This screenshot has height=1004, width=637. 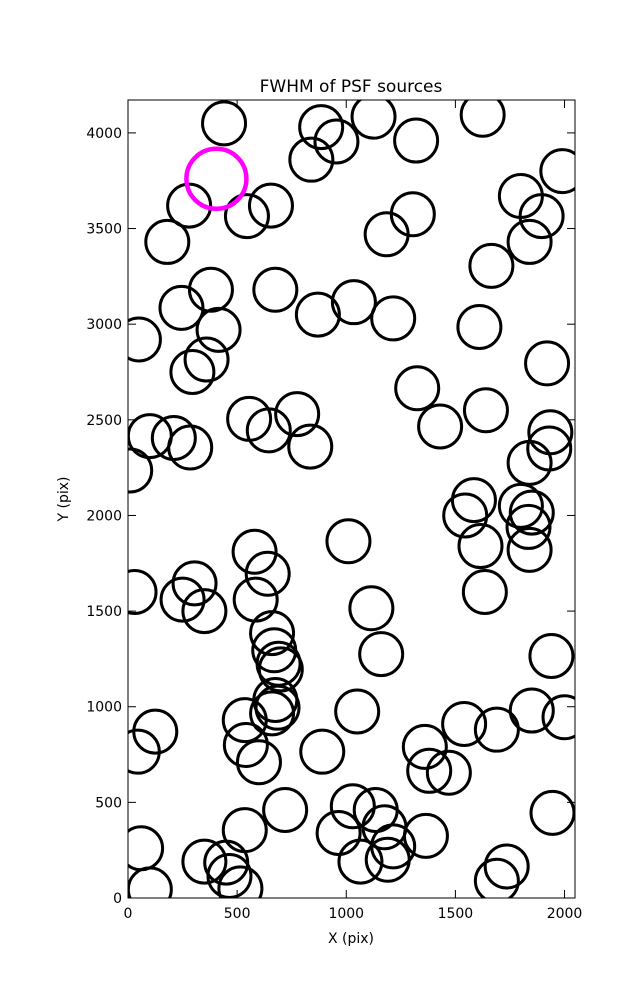 I want to click on x-axis-label: X (pix), so click(x=351, y=939).